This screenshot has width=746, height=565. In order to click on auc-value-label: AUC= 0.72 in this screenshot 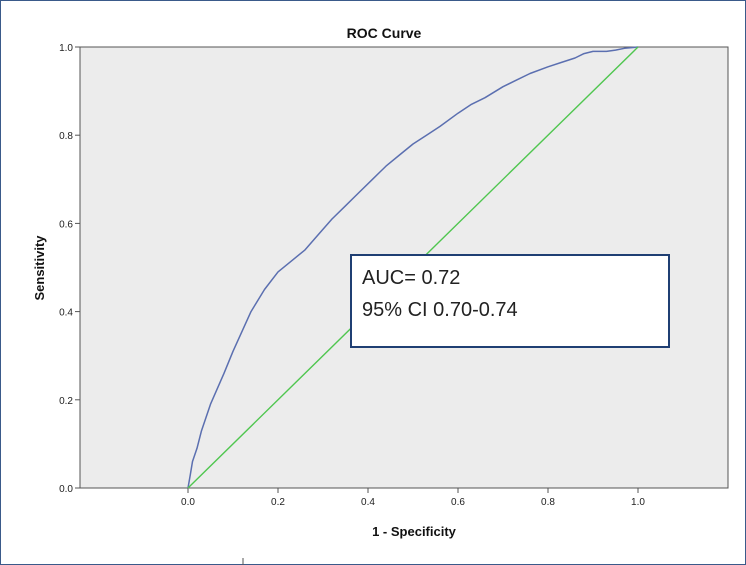, I will do `click(411, 278)`.